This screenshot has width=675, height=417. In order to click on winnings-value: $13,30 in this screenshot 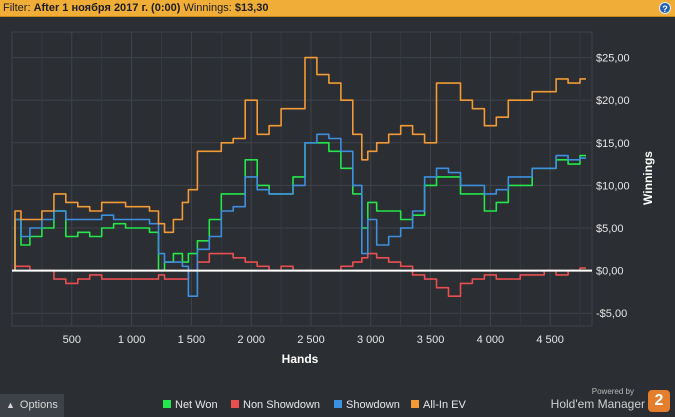, I will do `click(251, 8)`.